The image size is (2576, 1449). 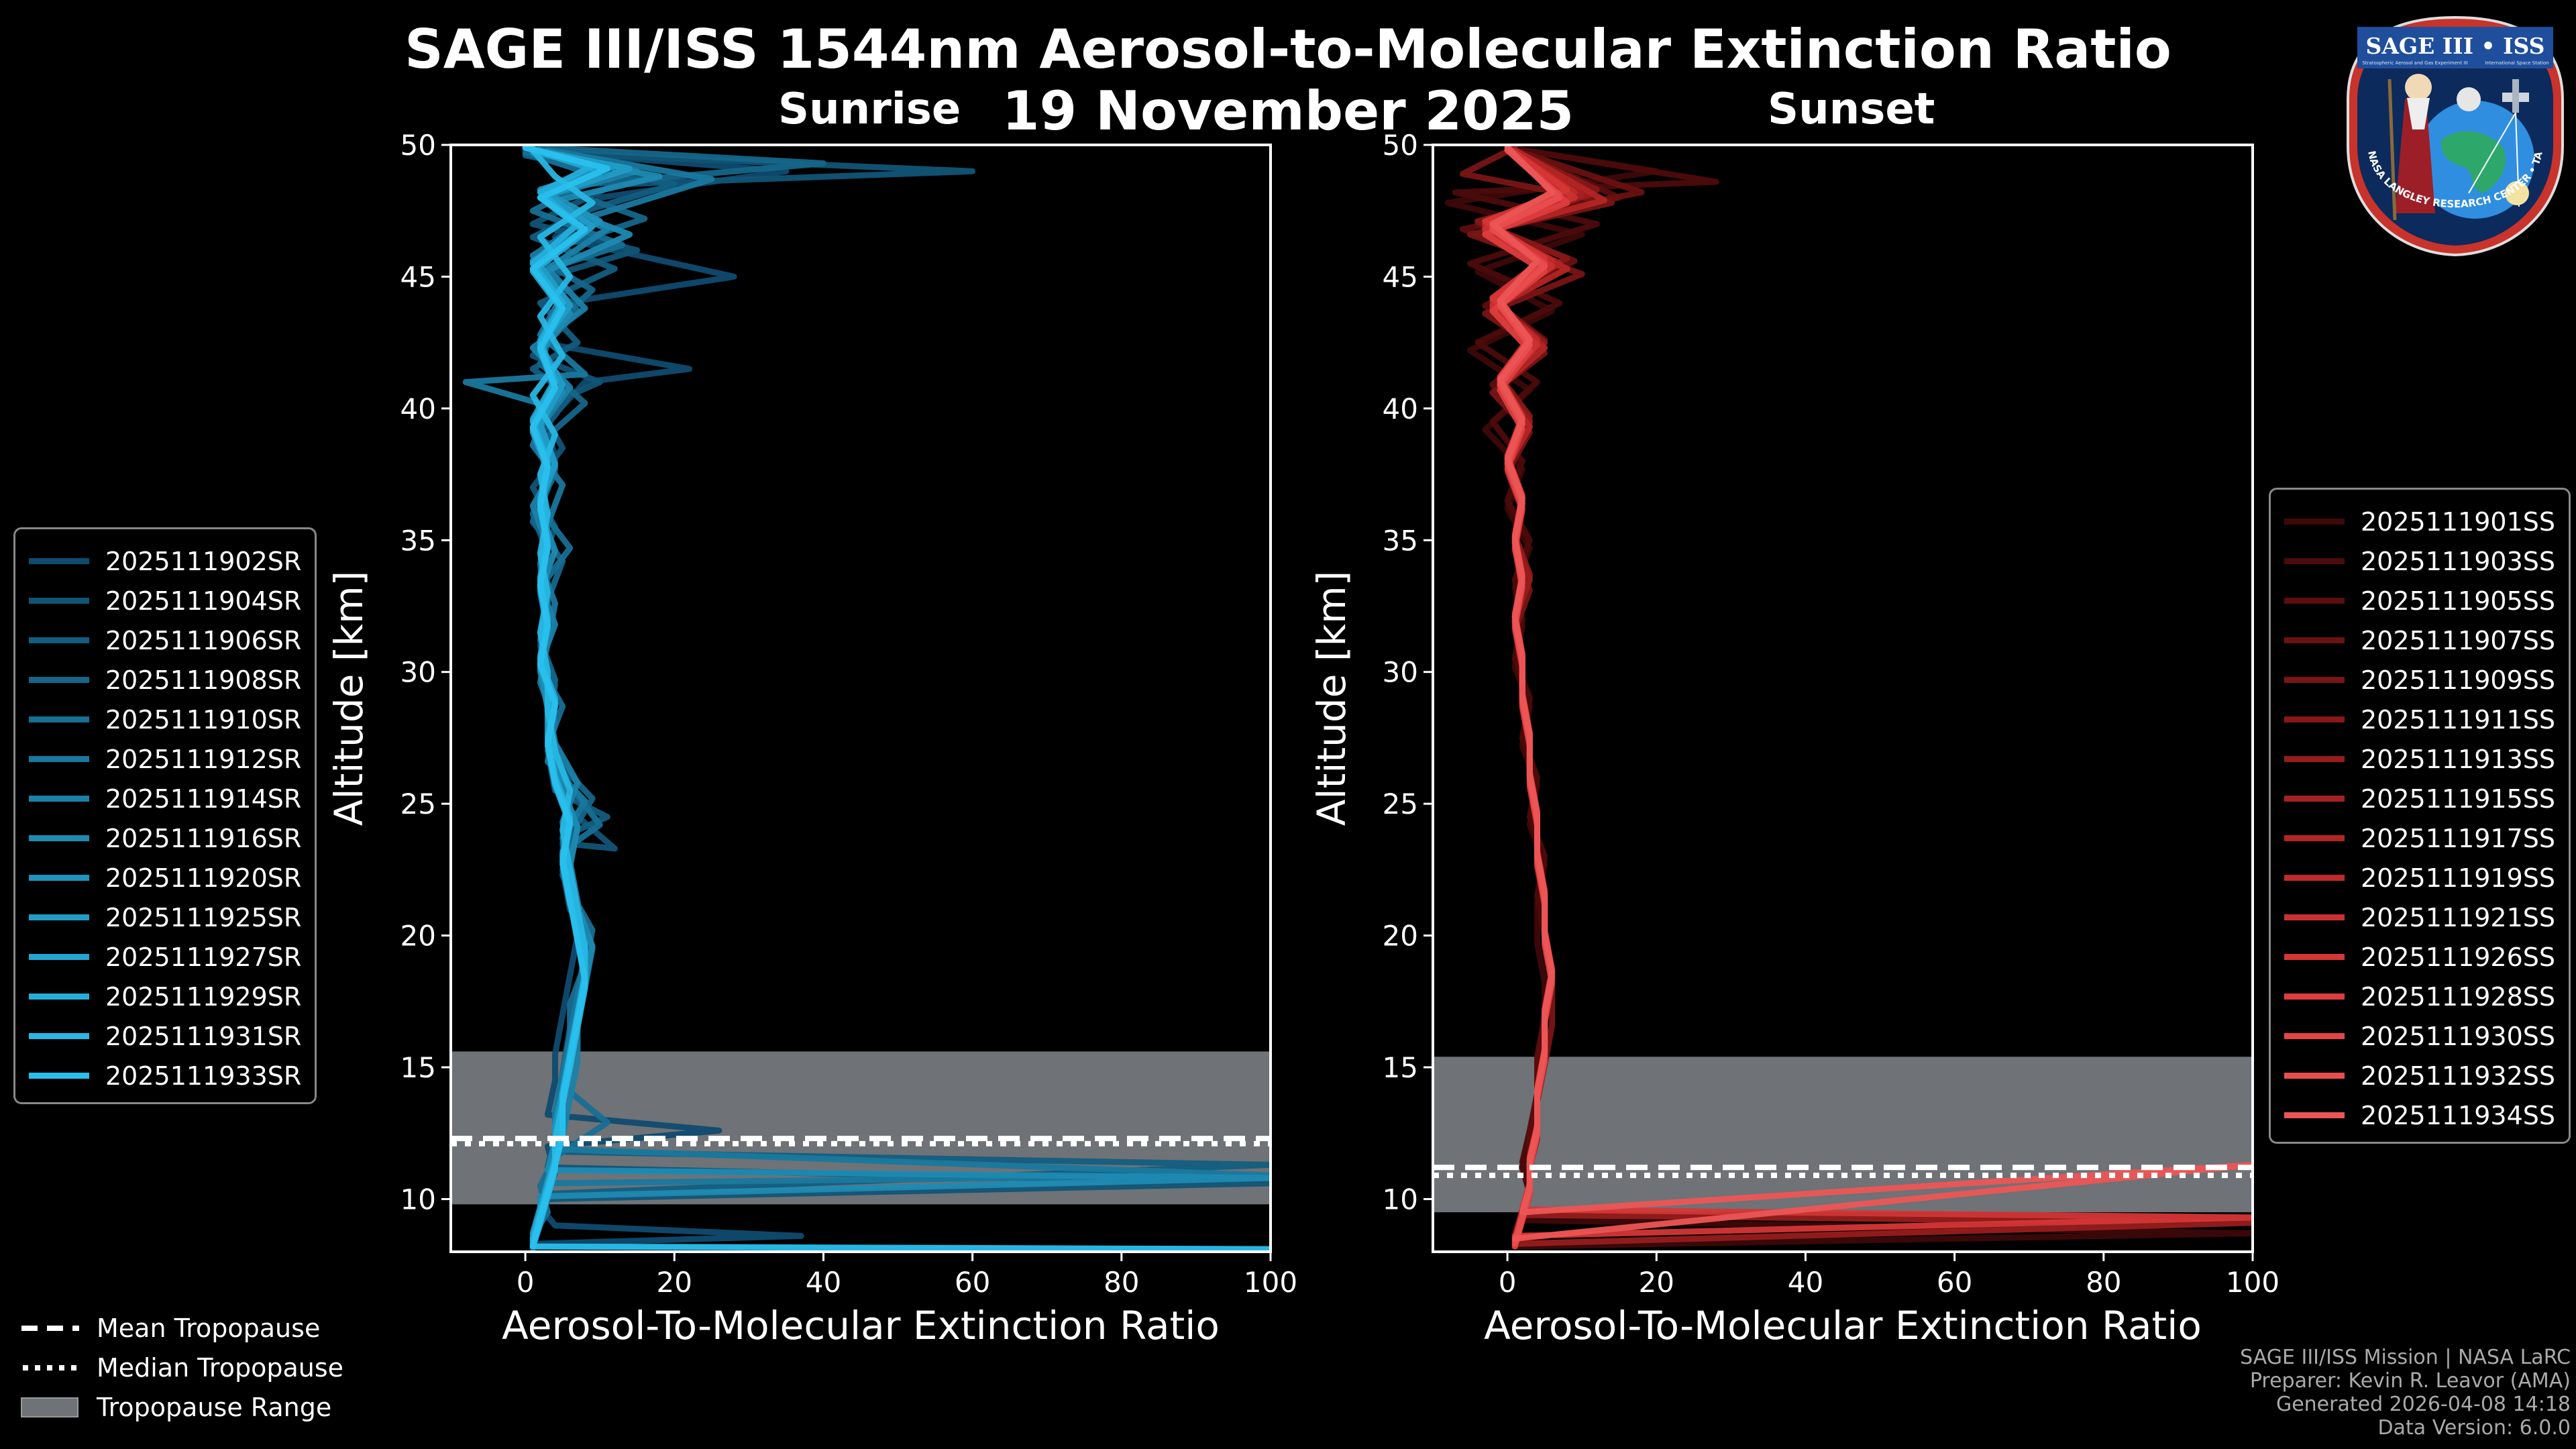 I want to click on legend-entry-2025111929SR: 2025111929SR, so click(x=165, y=996).